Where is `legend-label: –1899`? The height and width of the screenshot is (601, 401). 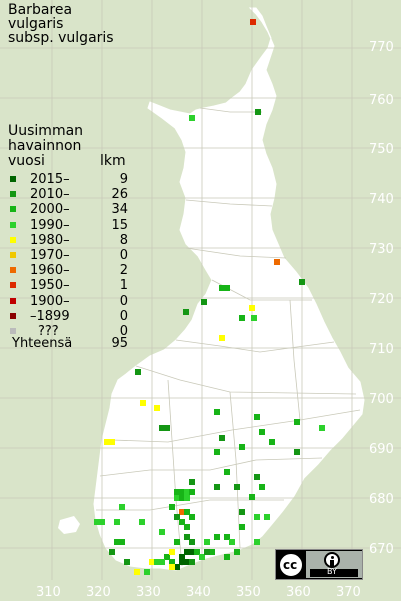
legend-label: –1899 is located at coordinates (50, 316).